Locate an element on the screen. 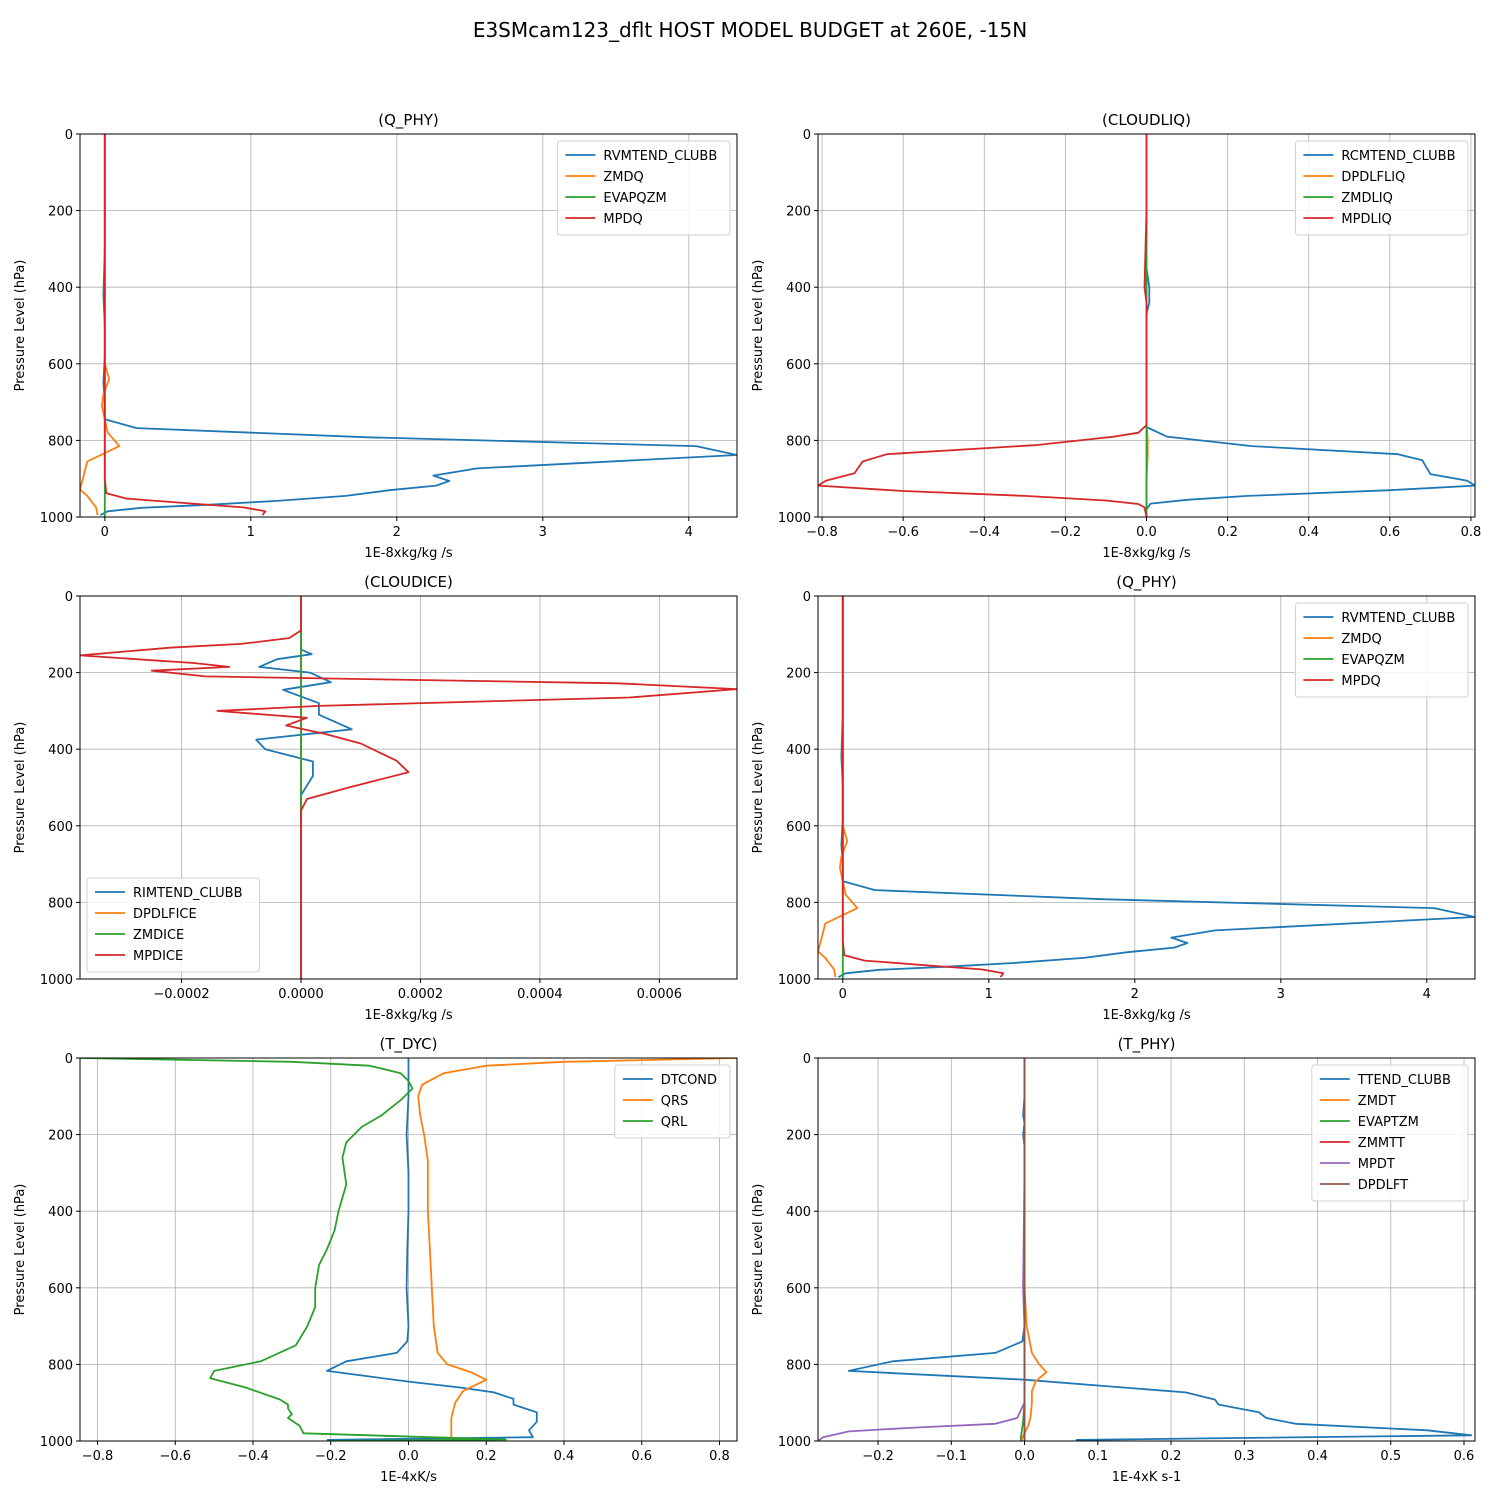 The width and height of the screenshot is (1500, 1500). x-tick-label: 1 is located at coordinates (251, 532).